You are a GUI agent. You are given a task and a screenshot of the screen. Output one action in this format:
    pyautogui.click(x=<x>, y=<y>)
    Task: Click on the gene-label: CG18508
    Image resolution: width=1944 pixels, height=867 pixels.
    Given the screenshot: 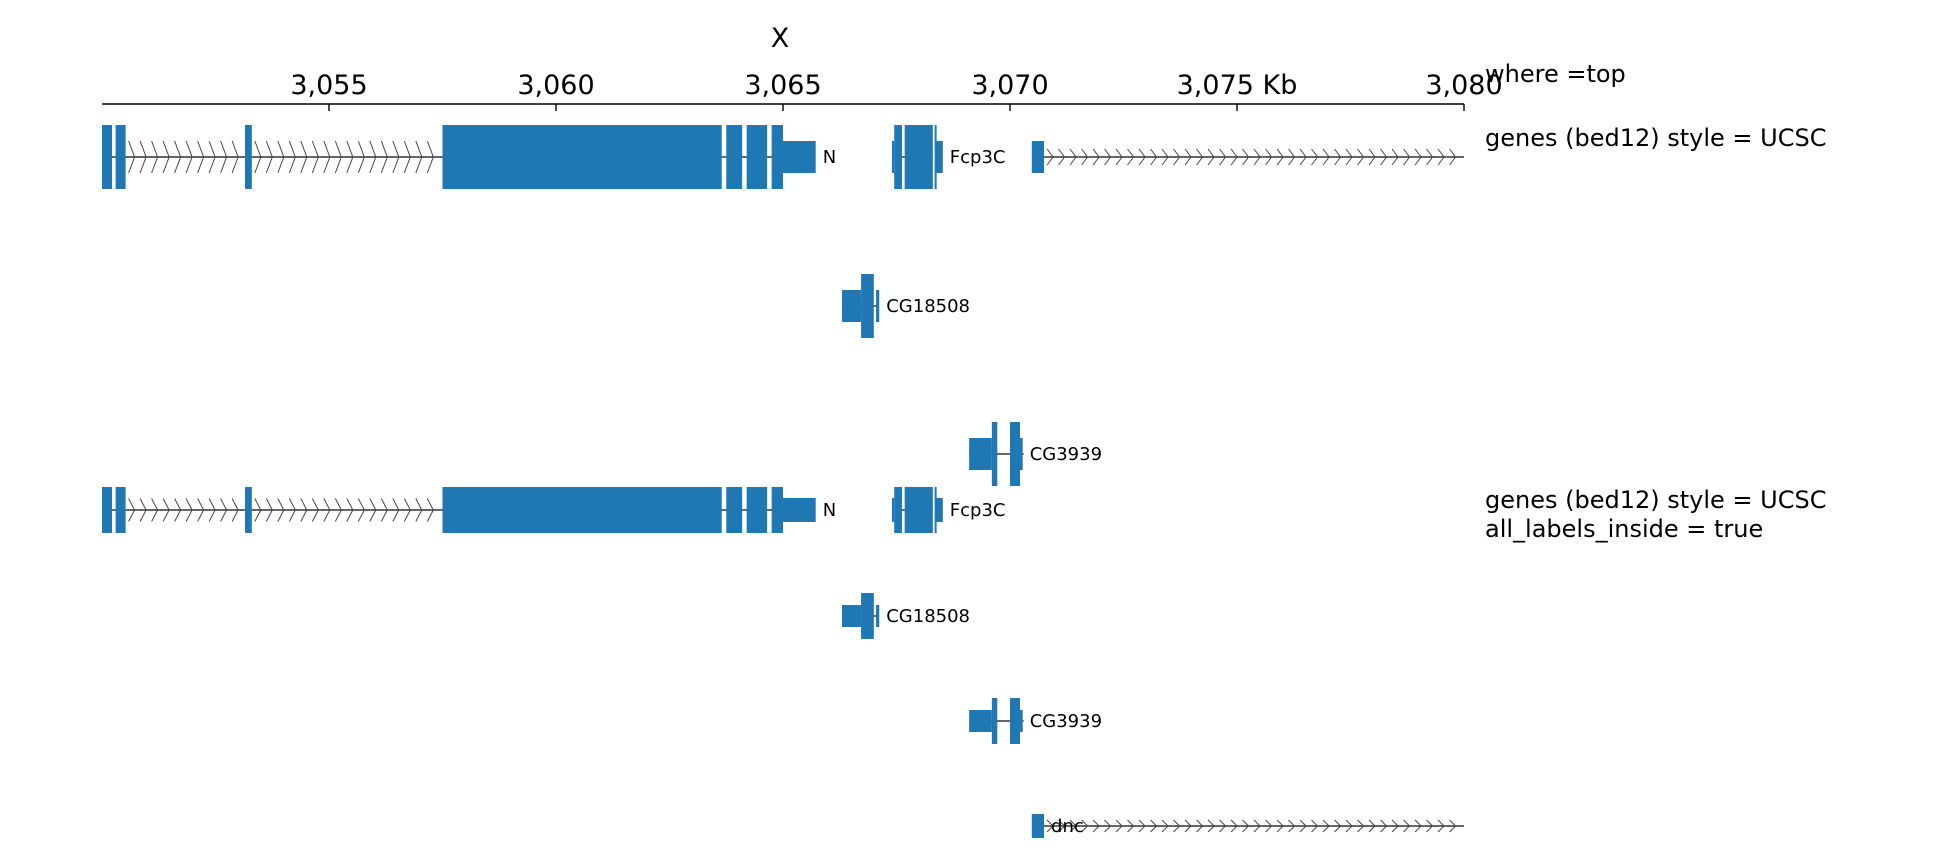 What is the action you would take?
    pyautogui.click(x=928, y=306)
    